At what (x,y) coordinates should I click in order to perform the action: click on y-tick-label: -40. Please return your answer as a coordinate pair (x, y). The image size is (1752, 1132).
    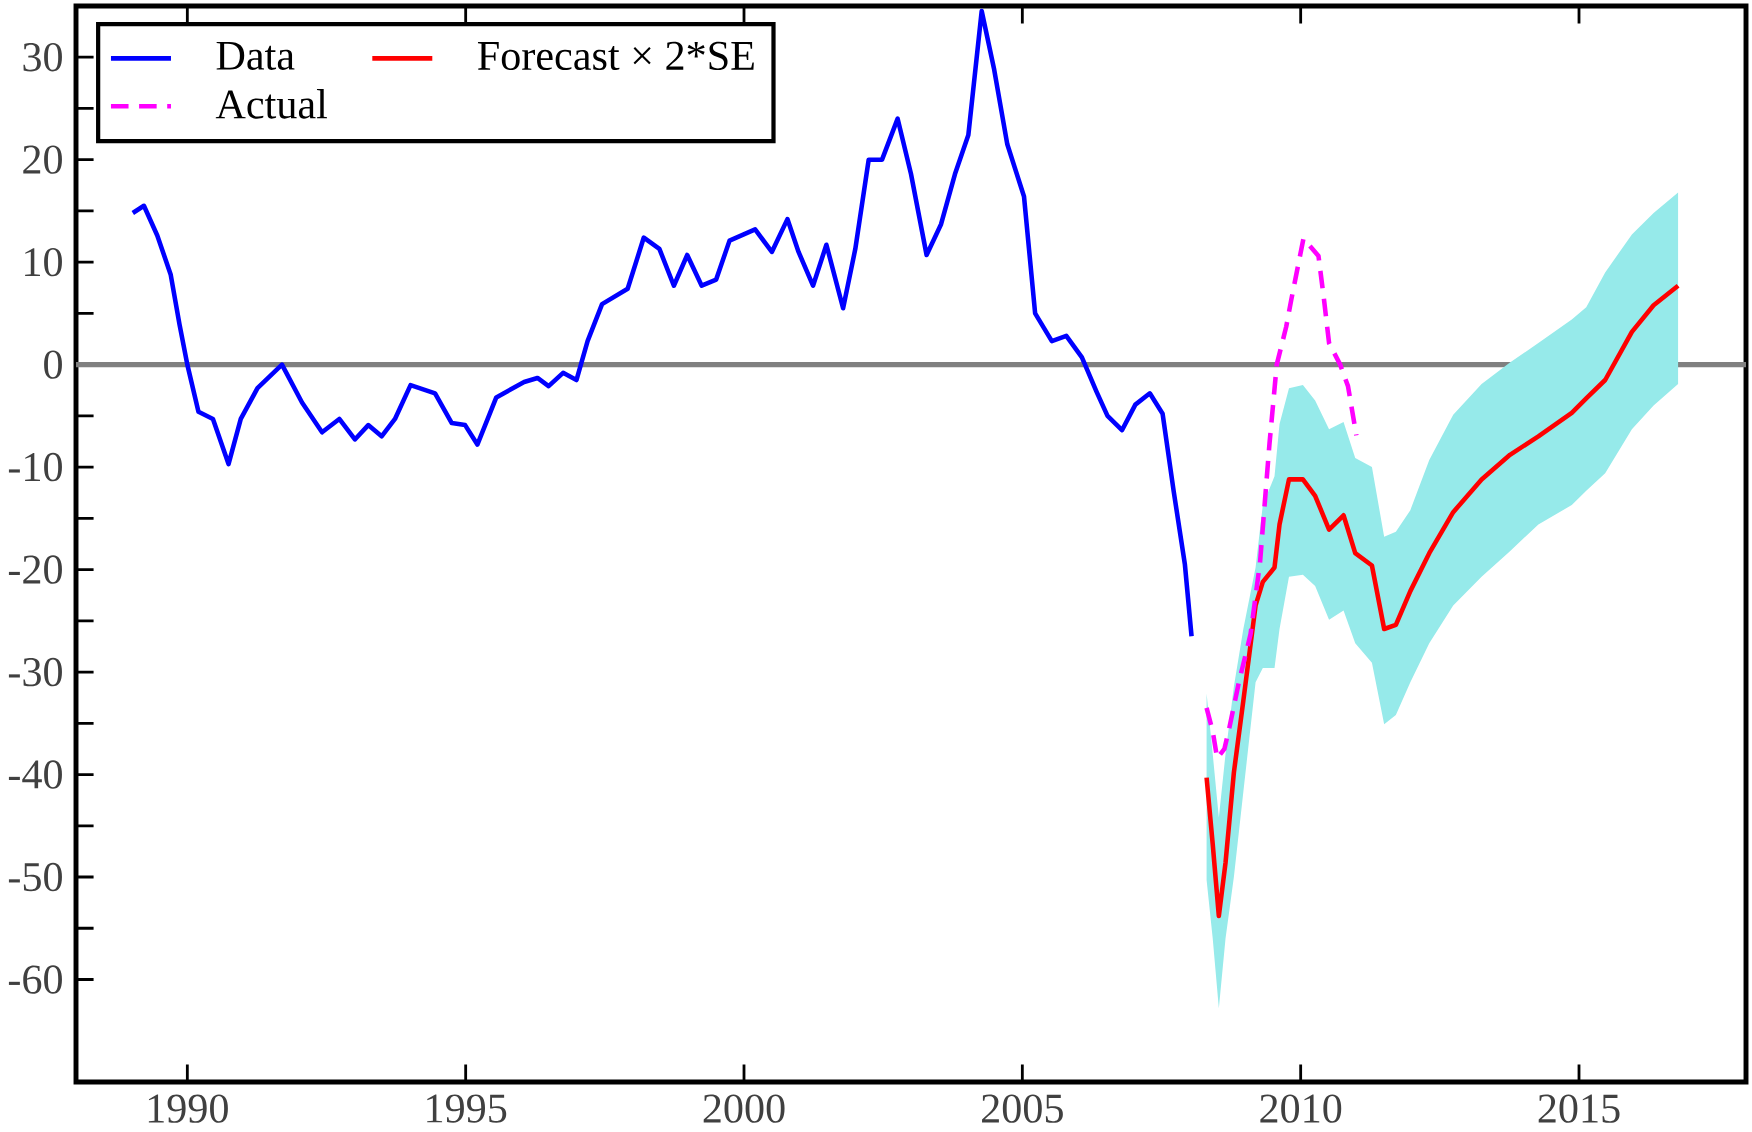
    Looking at the image, I should click on (35, 774).